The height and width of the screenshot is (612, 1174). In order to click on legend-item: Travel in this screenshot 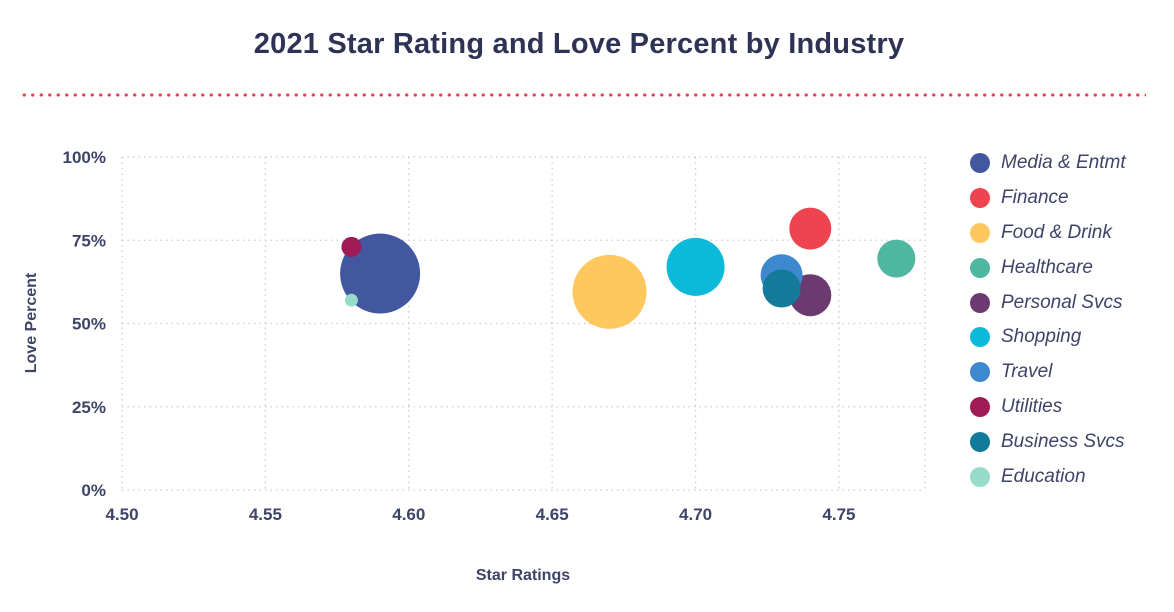, I will do `click(1048, 372)`.